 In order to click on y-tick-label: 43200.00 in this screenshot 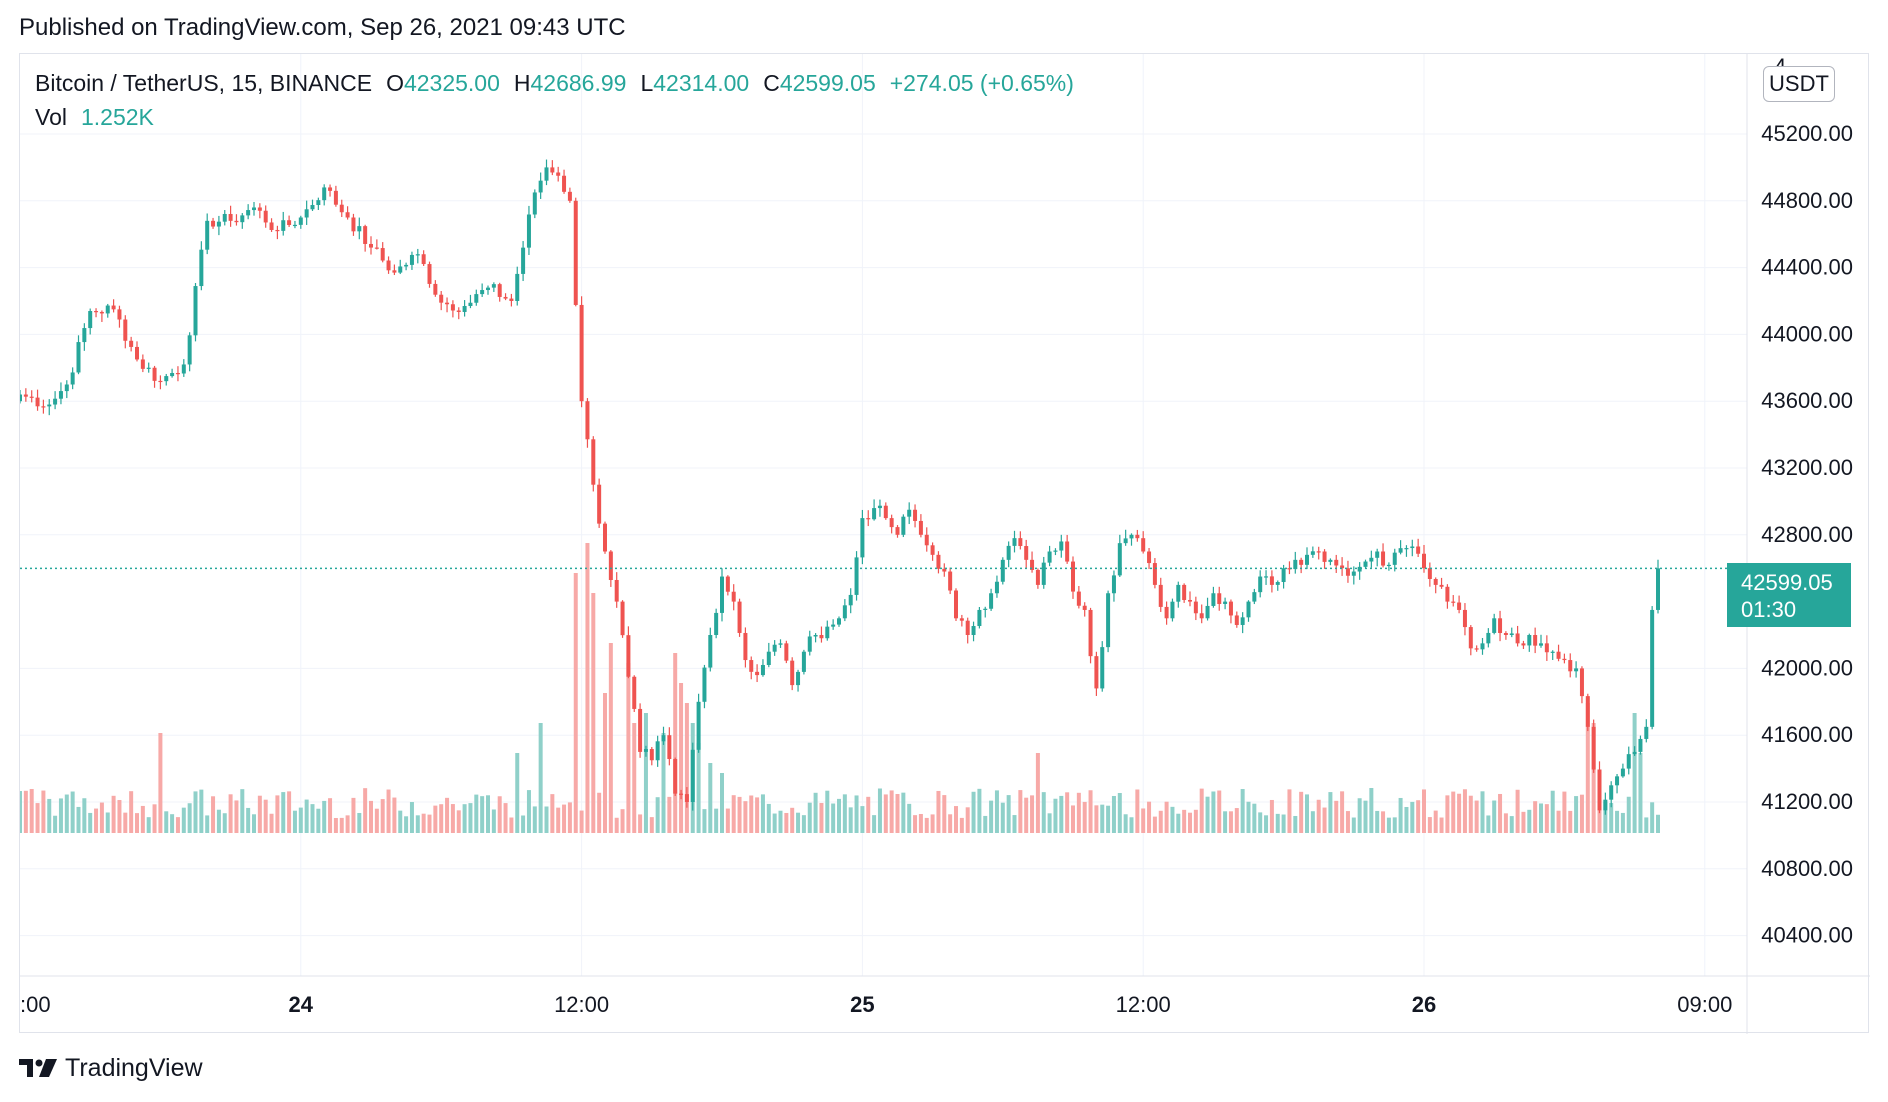, I will do `click(1807, 467)`.